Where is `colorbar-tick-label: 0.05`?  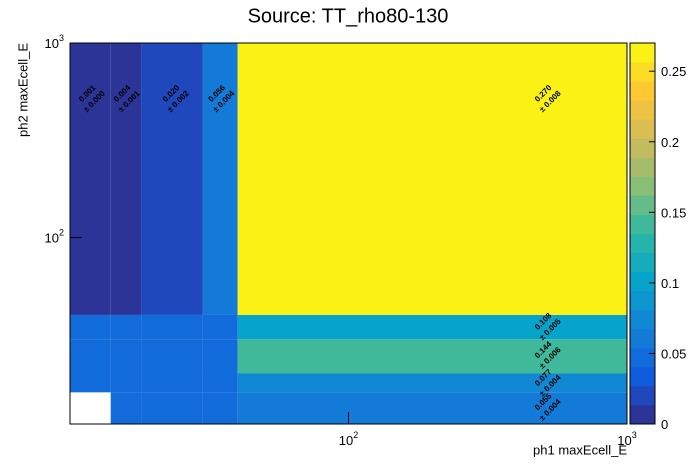 colorbar-tick-label: 0.05 is located at coordinates (673, 353).